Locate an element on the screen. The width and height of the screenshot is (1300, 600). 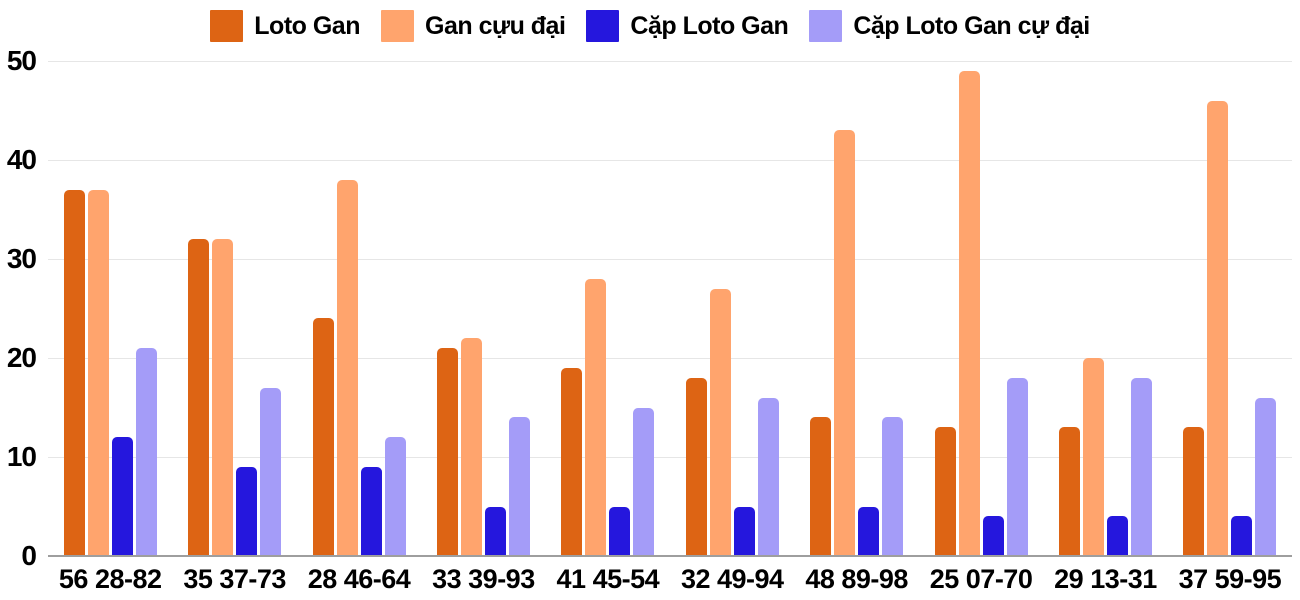
legend-item: Cặp Loto Gan cự đại is located at coordinates (949, 26).